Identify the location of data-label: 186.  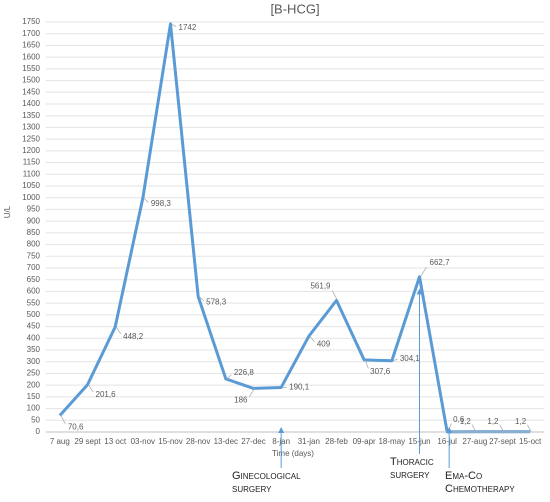
(241, 400).